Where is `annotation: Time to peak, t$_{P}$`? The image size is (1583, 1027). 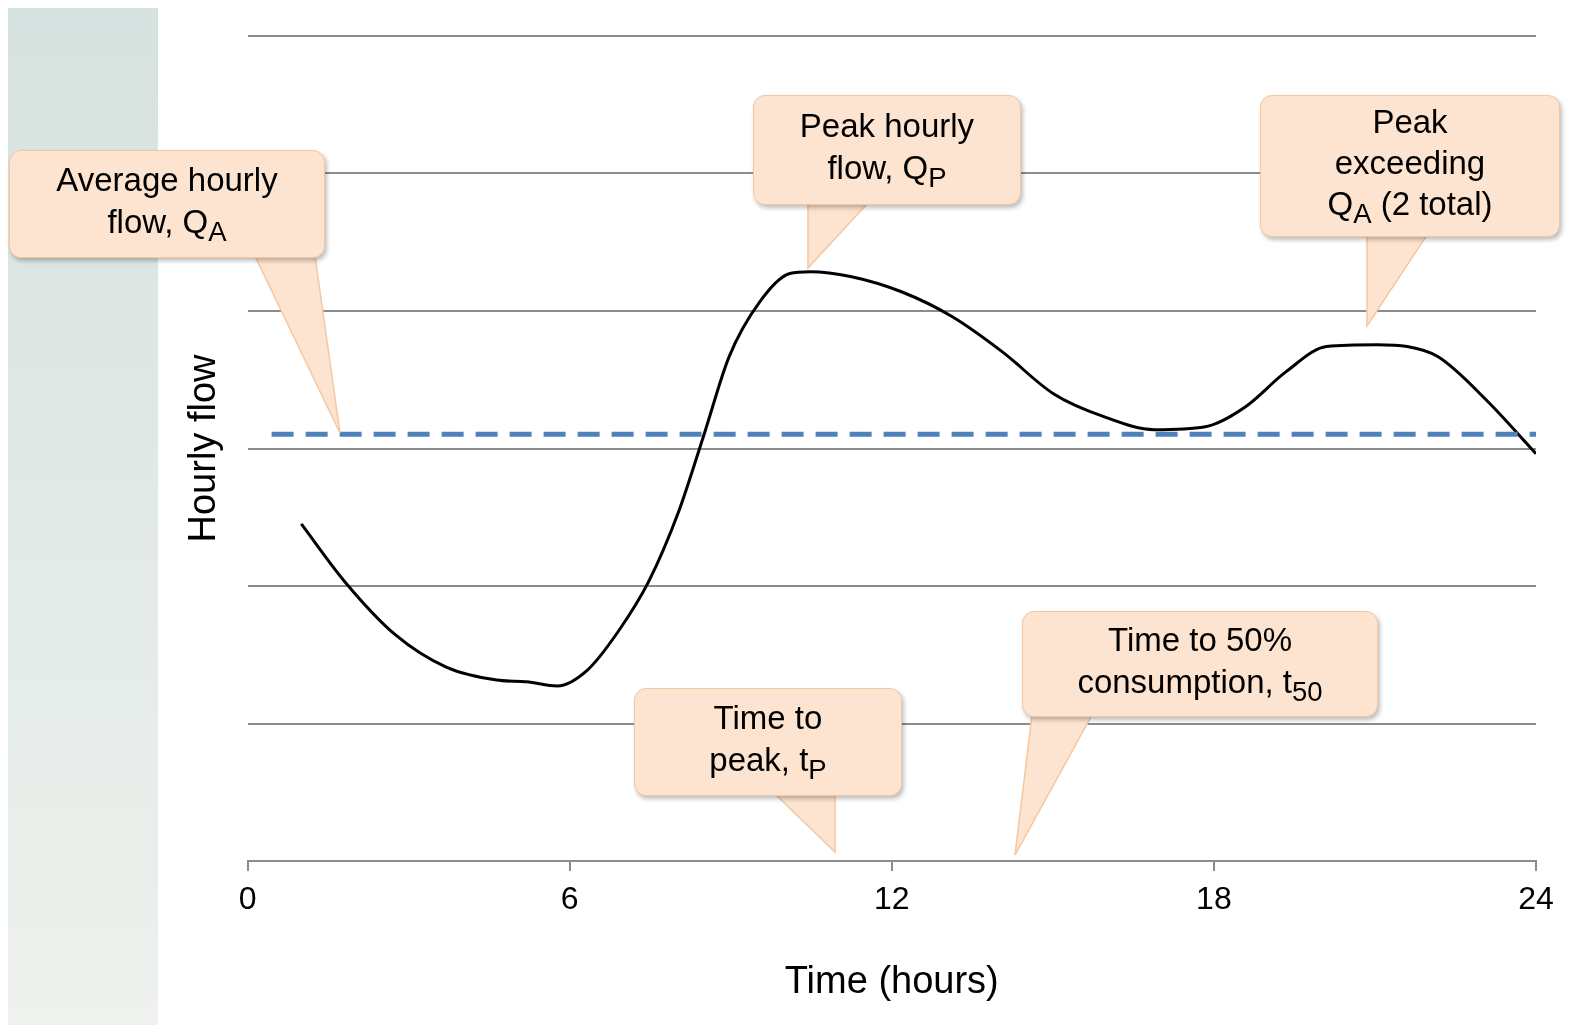
annotation: Time to peak, t$_{P}$ is located at coordinates (768, 742).